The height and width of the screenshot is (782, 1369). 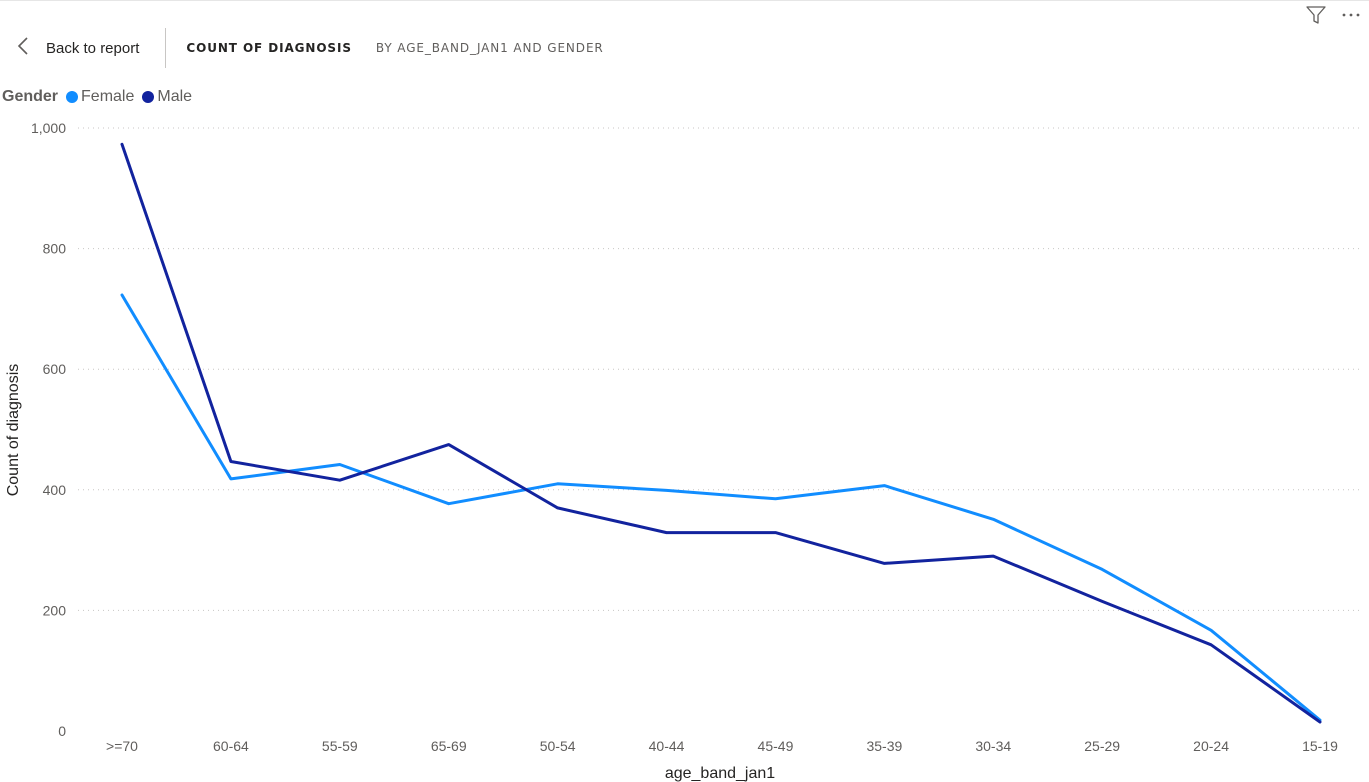 What do you see at coordinates (72, 97) in the screenshot?
I see `legend-dot-female` at bounding box center [72, 97].